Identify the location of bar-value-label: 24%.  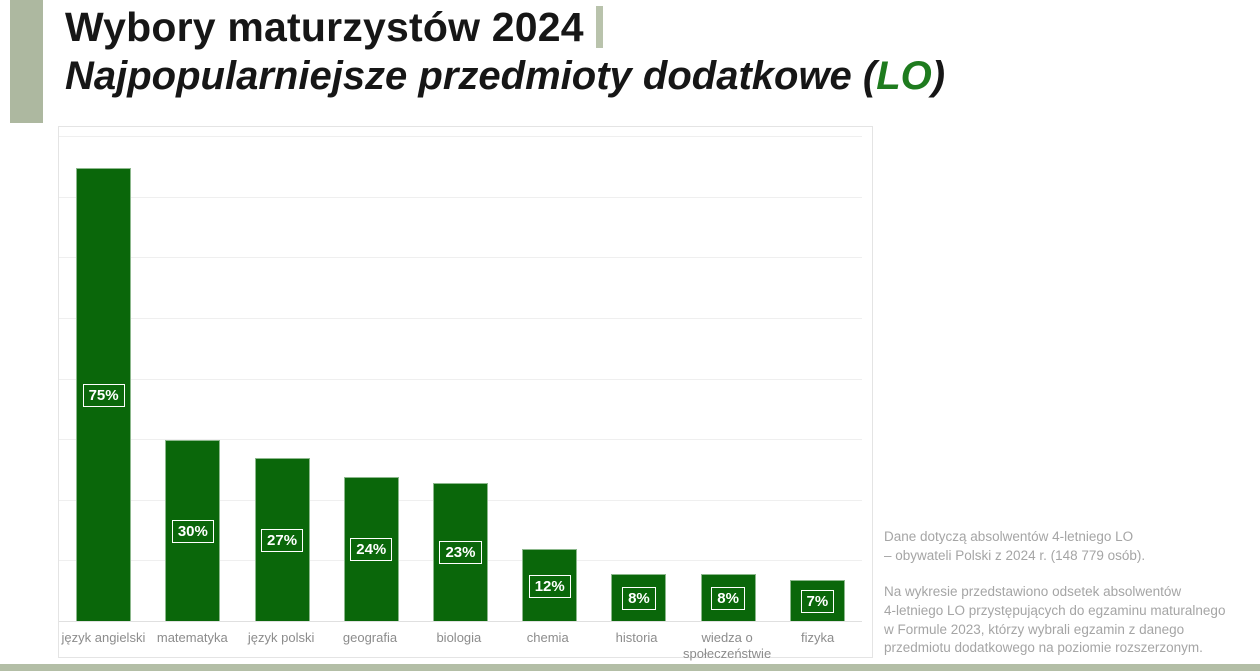
(371, 550).